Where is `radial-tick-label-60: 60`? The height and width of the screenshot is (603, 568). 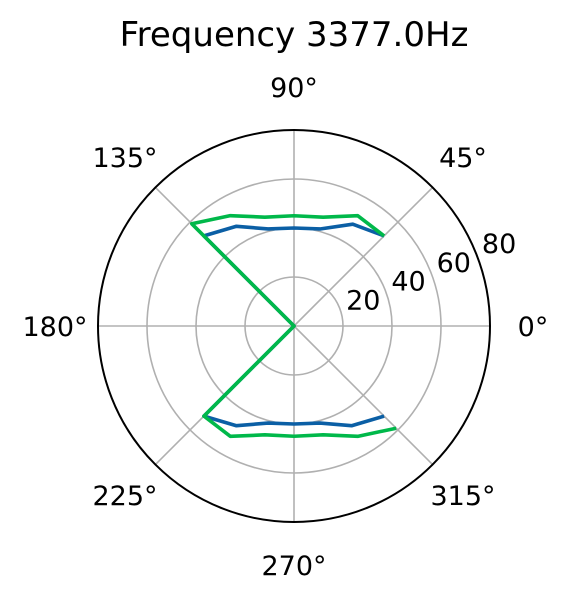 radial-tick-label-60: 60 is located at coordinates (454, 263).